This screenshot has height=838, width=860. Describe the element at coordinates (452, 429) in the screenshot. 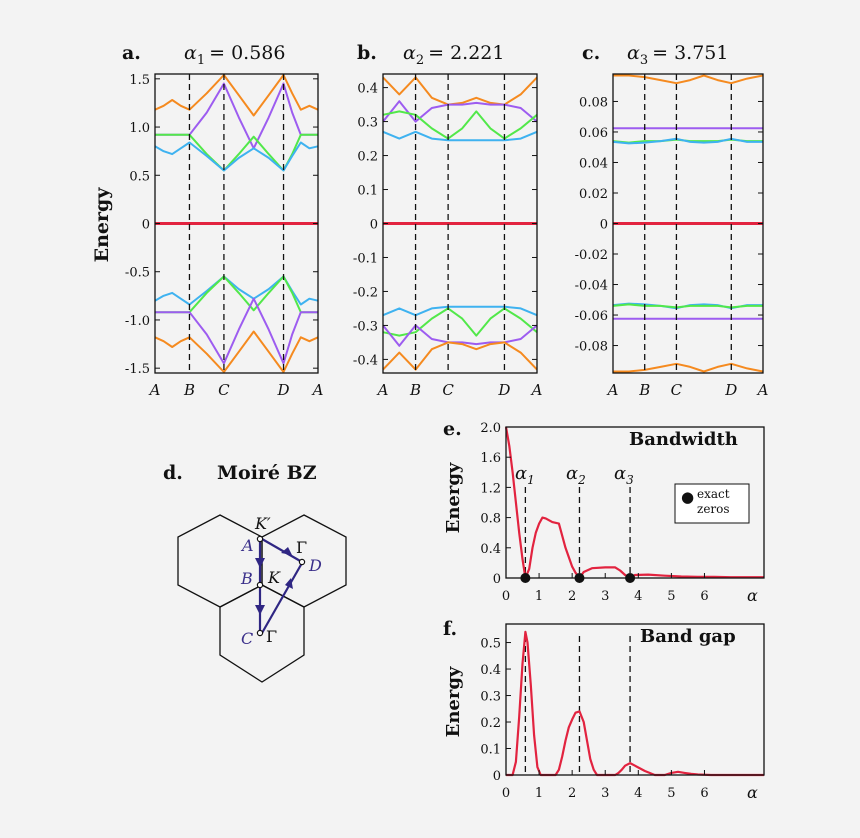

I see `panel-e-label: e.` at that location.